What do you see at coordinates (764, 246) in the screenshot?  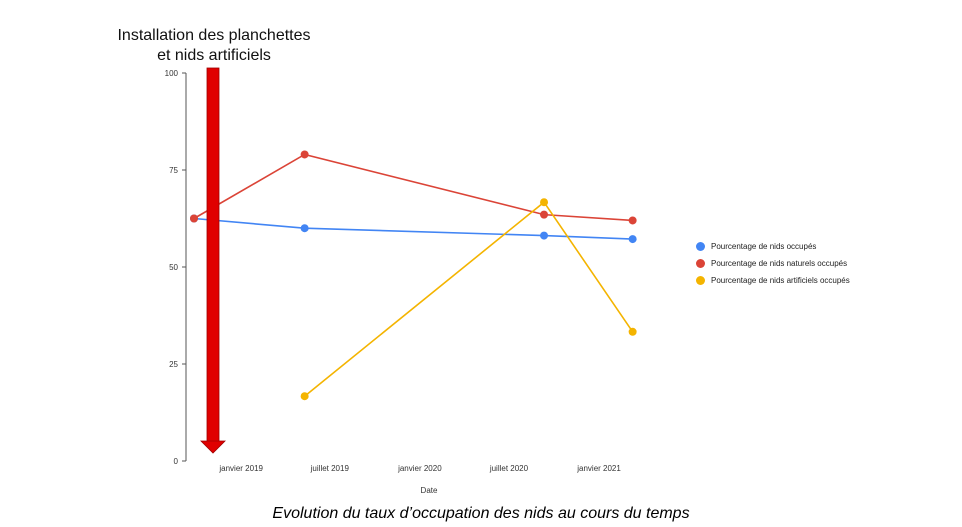 I see `legend-label-total: Pourcentage de nids occupés` at bounding box center [764, 246].